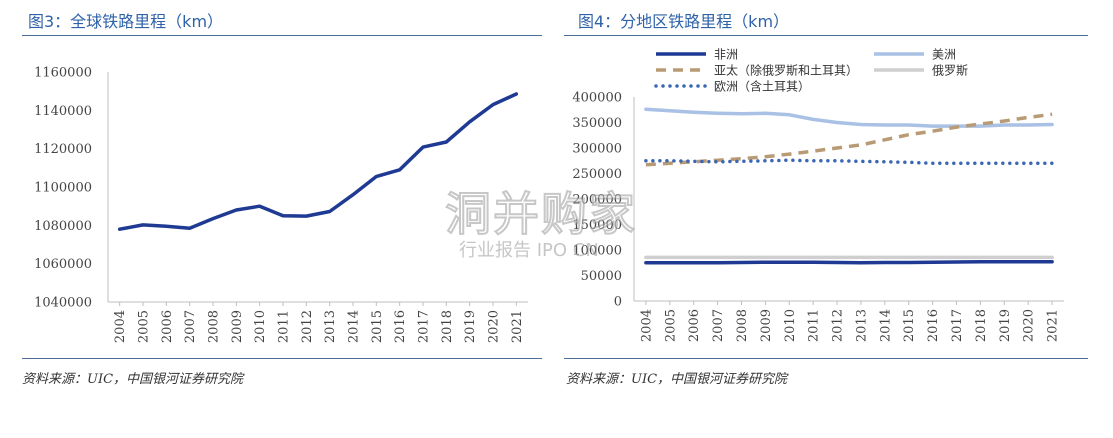  I want to click on y-tick-label: 350000, so click(597, 123).